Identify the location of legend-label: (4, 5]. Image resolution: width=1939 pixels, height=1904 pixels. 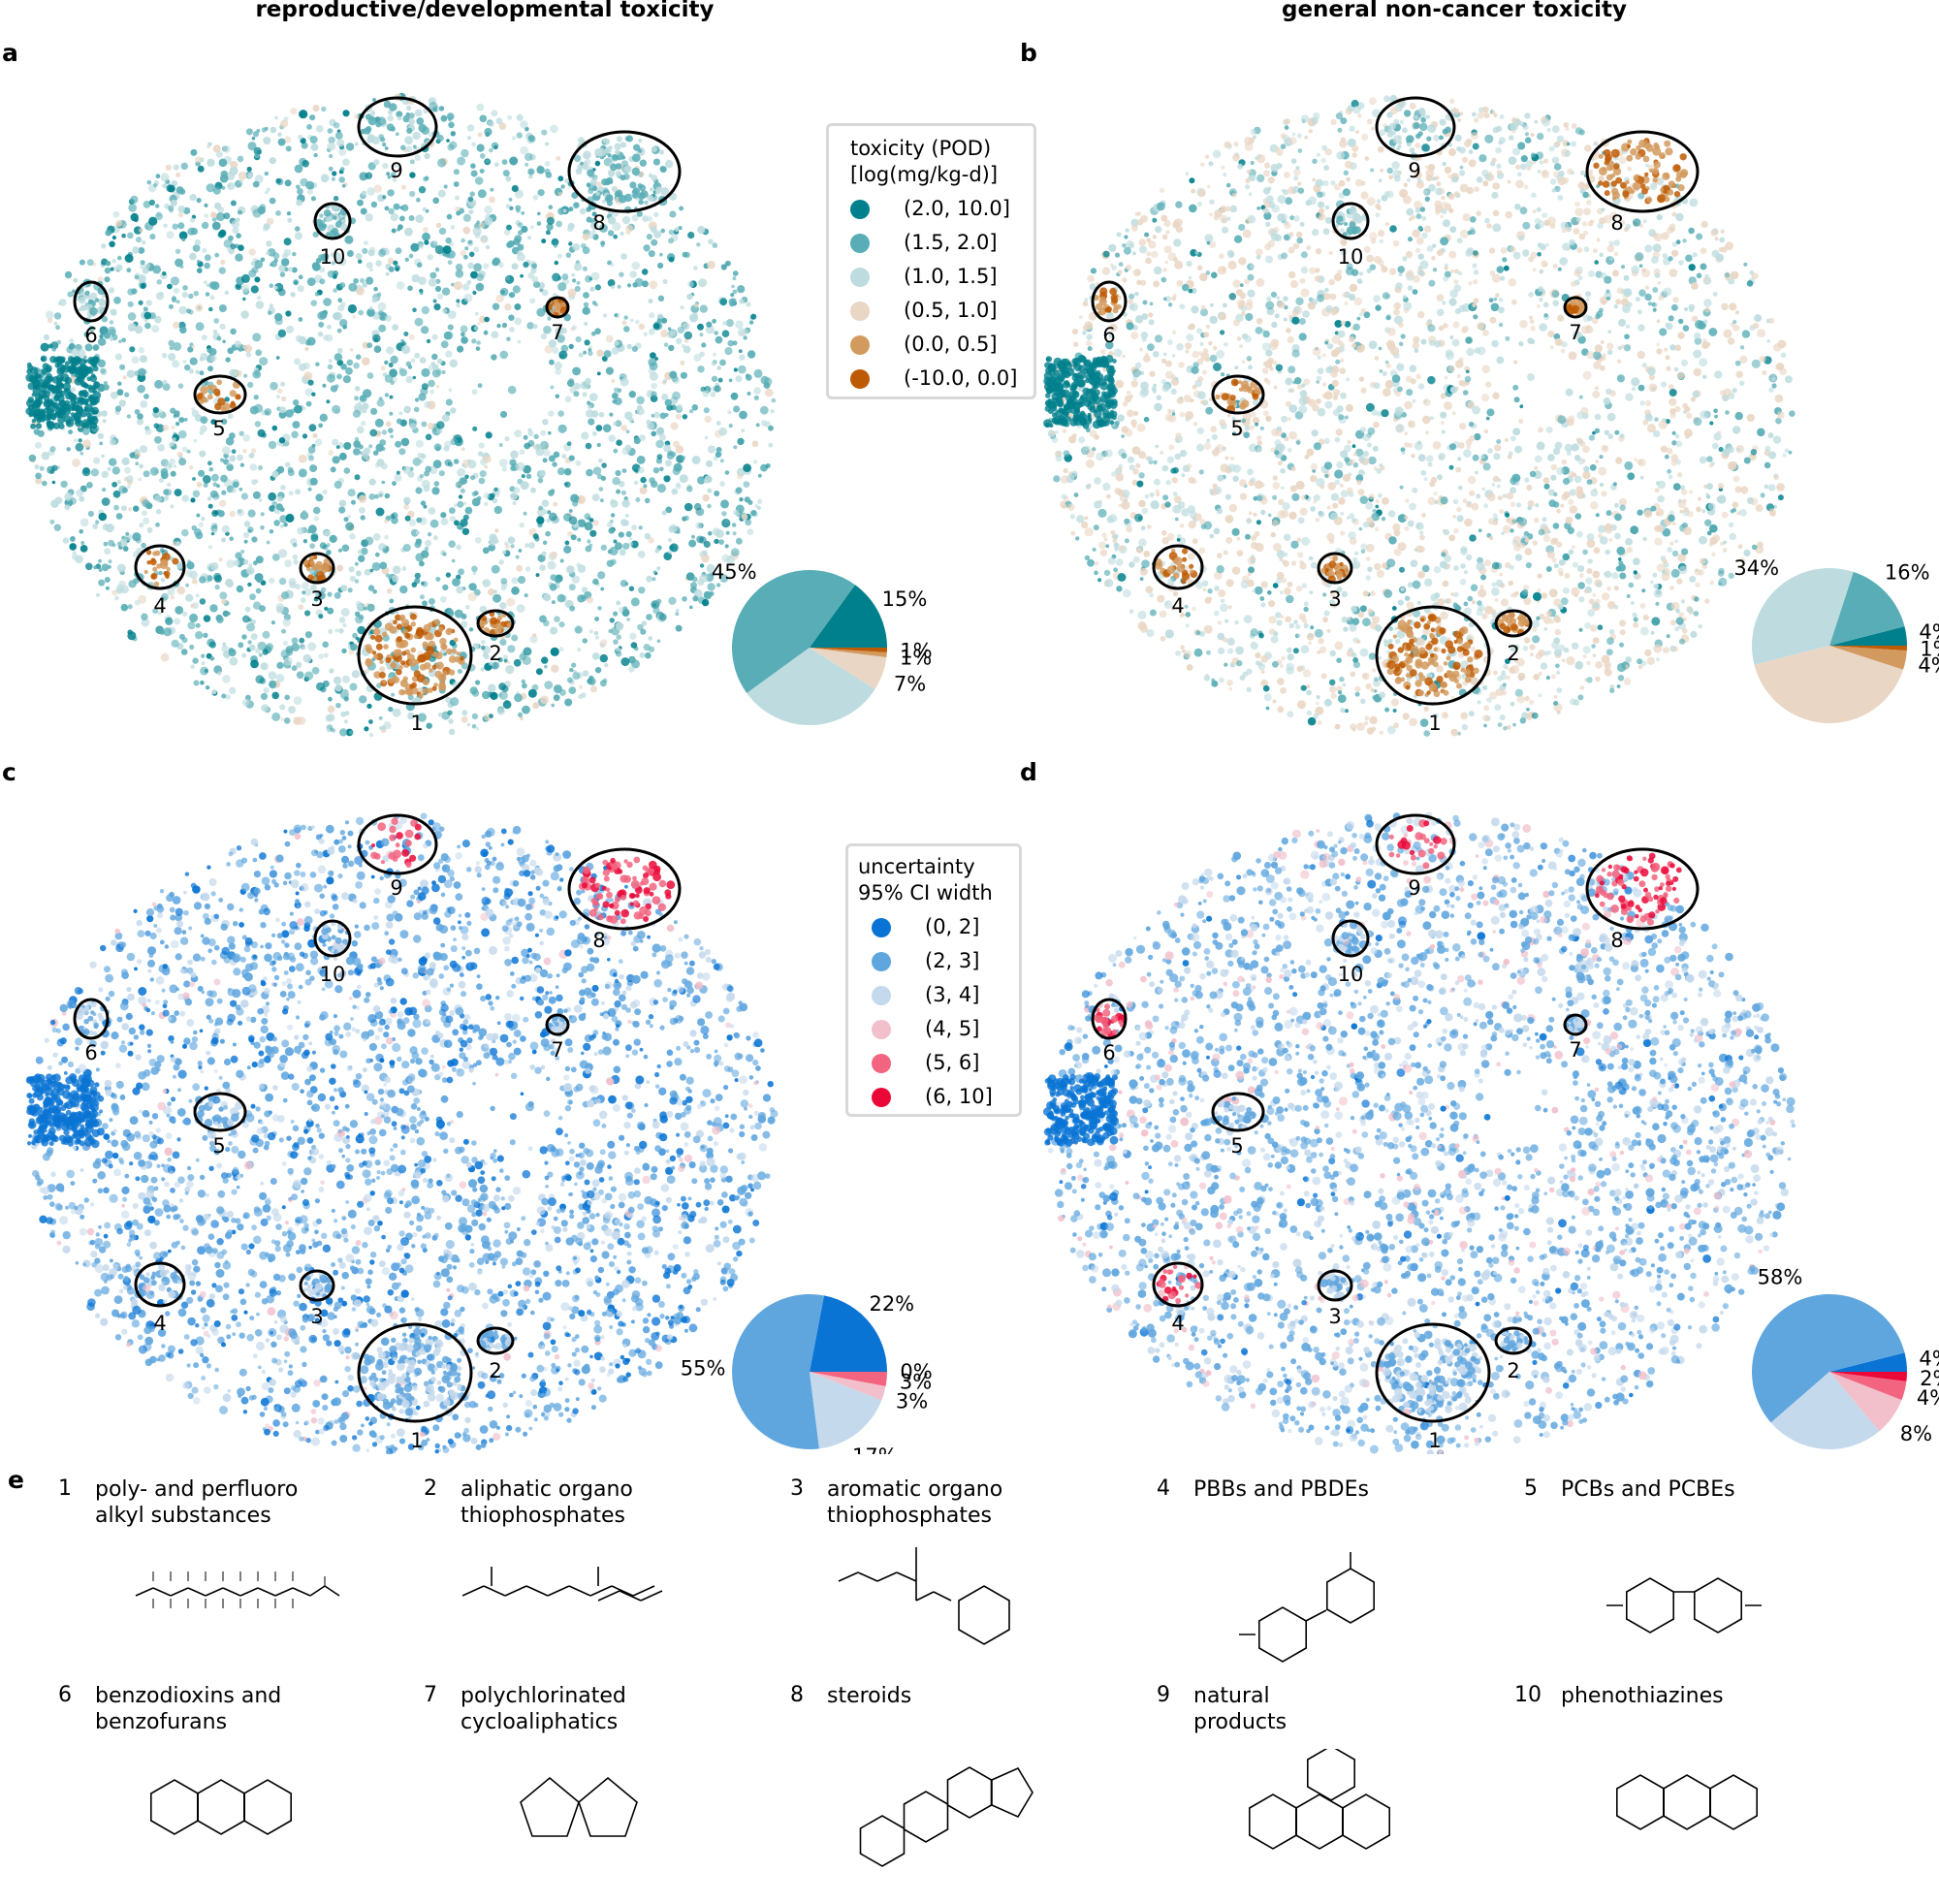
(952, 1029).